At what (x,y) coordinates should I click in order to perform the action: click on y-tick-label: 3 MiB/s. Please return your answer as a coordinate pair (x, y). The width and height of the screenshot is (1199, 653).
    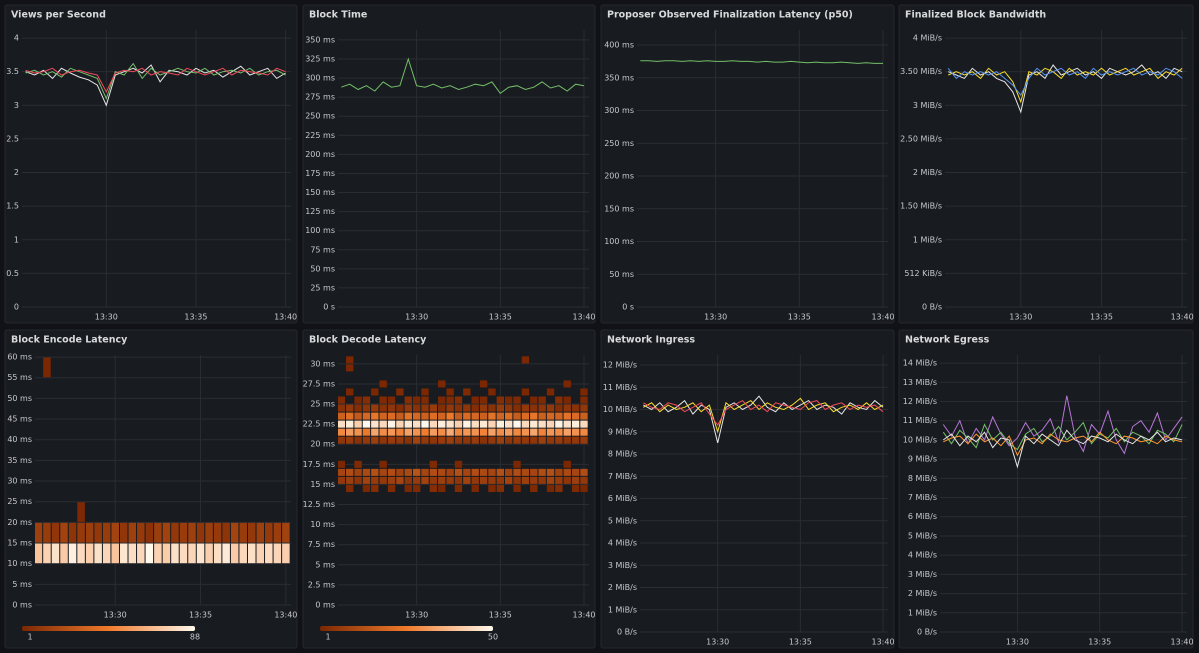
    Looking at the image, I should click on (927, 105).